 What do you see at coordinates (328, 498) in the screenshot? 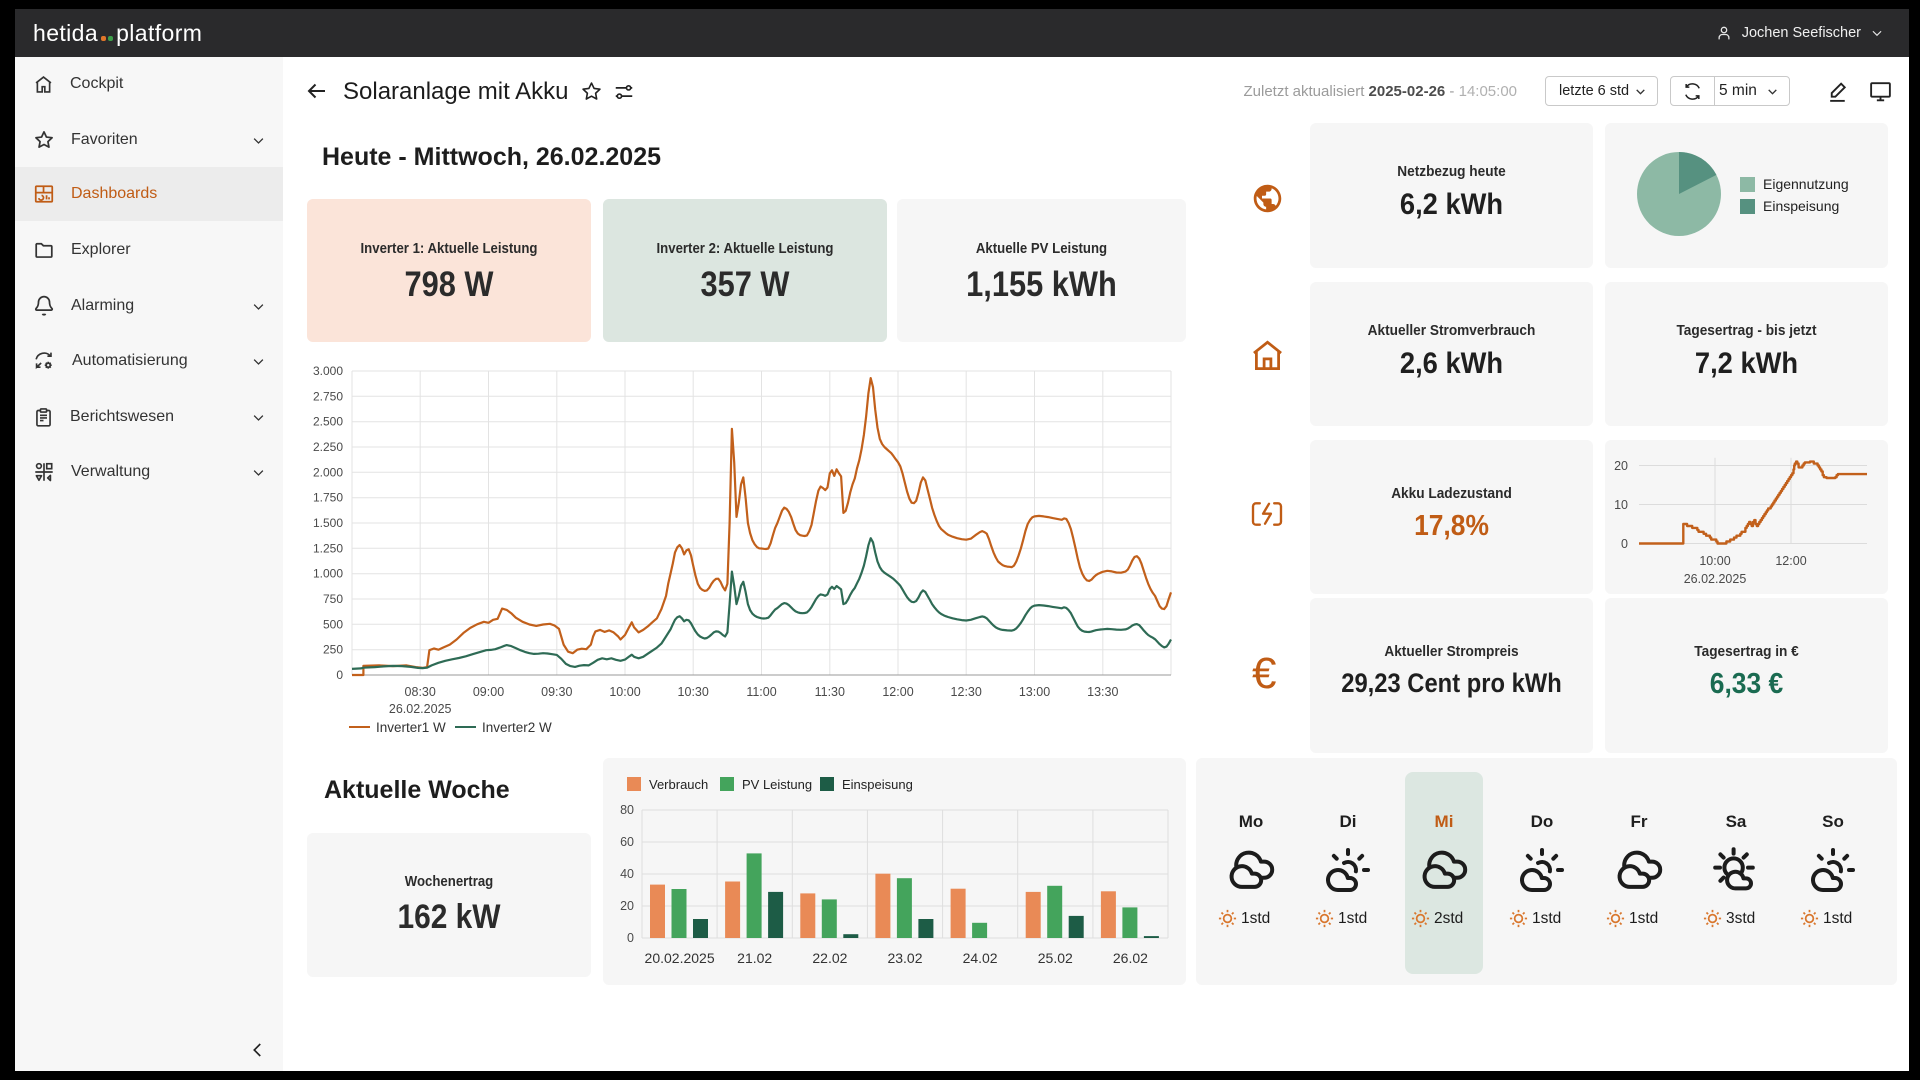
I see `svg-text: 1.750` at bounding box center [328, 498].